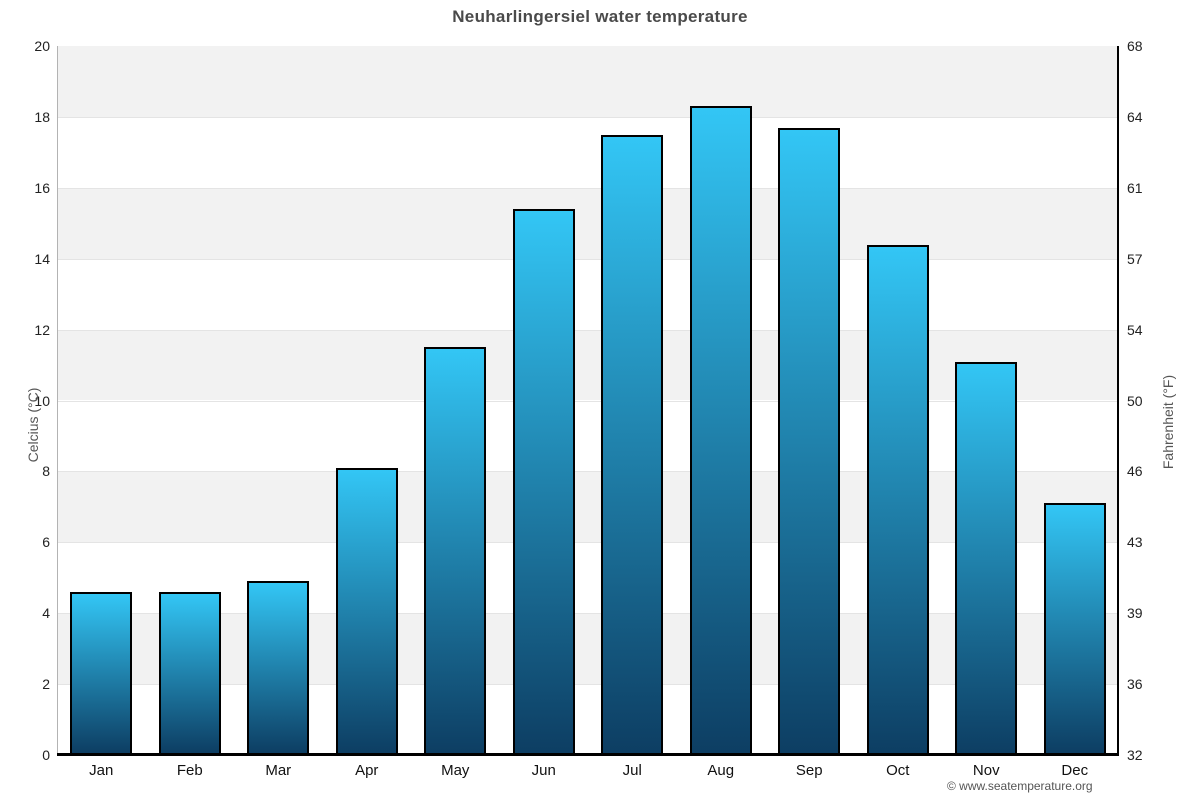  Describe the element at coordinates (42, 329) in the screenshot. I see `celsius-tick-label: 12` at that location.